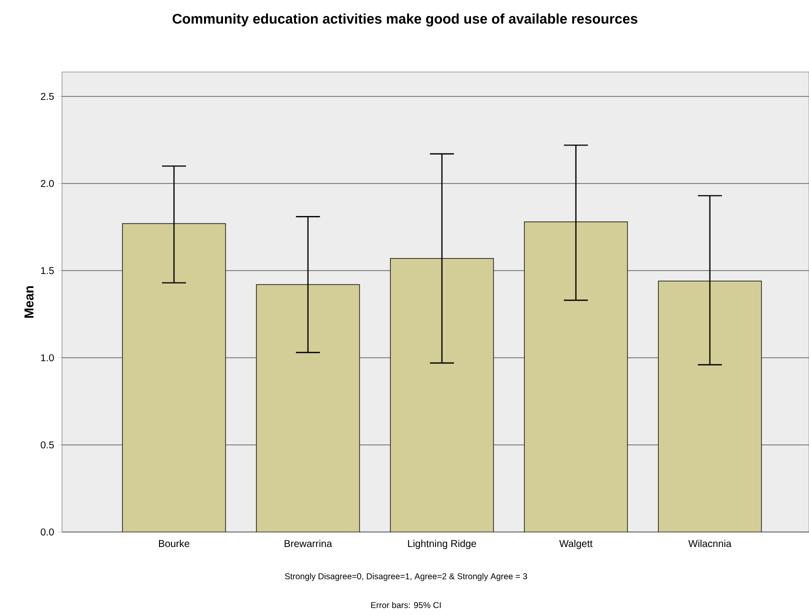 This screenshot has height=615, width=809. What do you see at coordinates (47, 270) in the screenshot?
I see `y-tick-label: 1.5` at bounding box center [47, 270].